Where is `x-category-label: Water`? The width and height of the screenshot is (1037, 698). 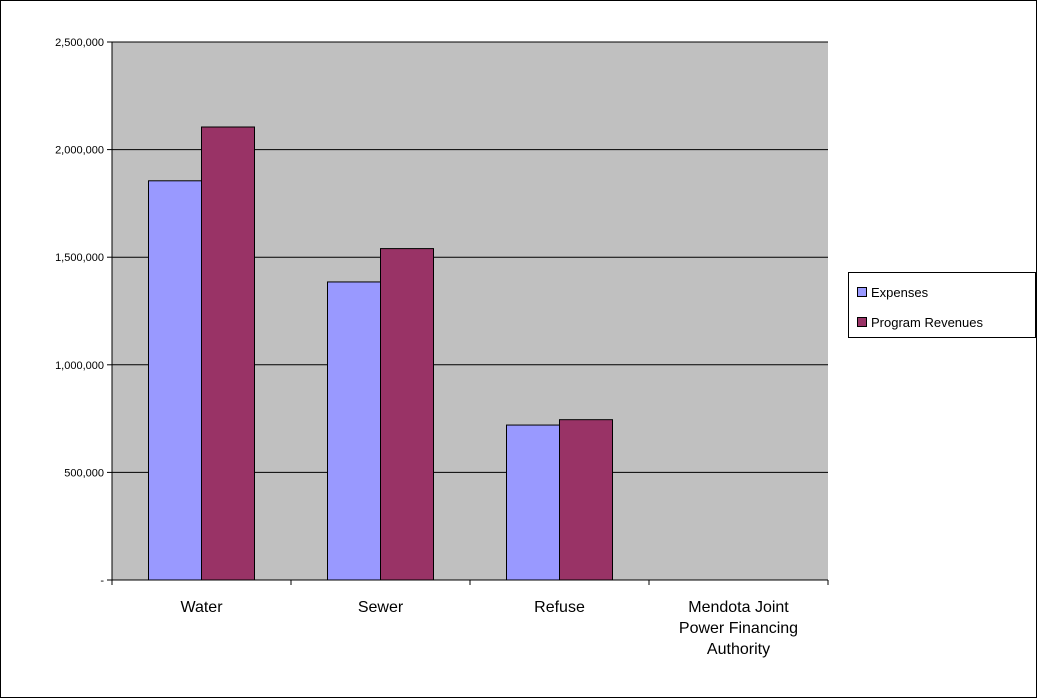
x-category-label: Water is located at coordinates (201, 607).